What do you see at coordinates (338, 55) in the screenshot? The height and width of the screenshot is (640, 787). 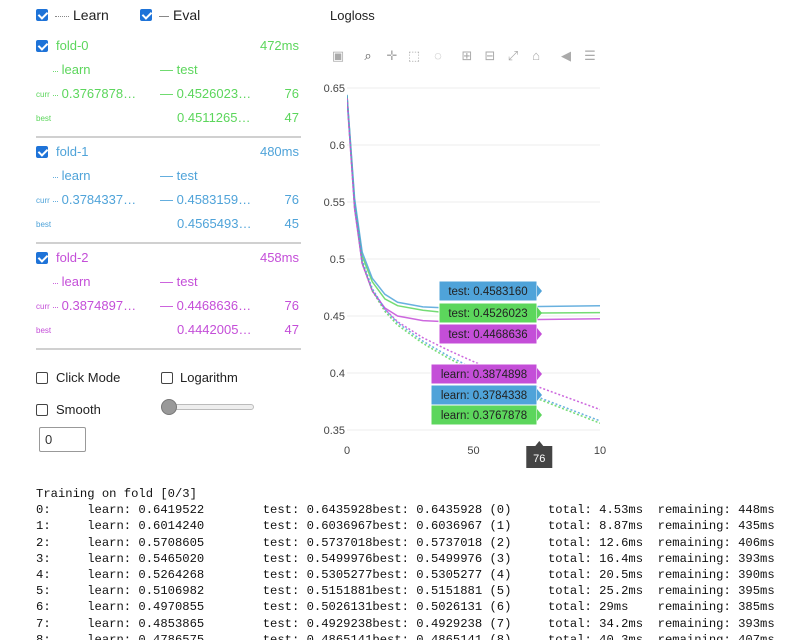 I see `camera-icon: ▣` at bounding box center [338, 55].